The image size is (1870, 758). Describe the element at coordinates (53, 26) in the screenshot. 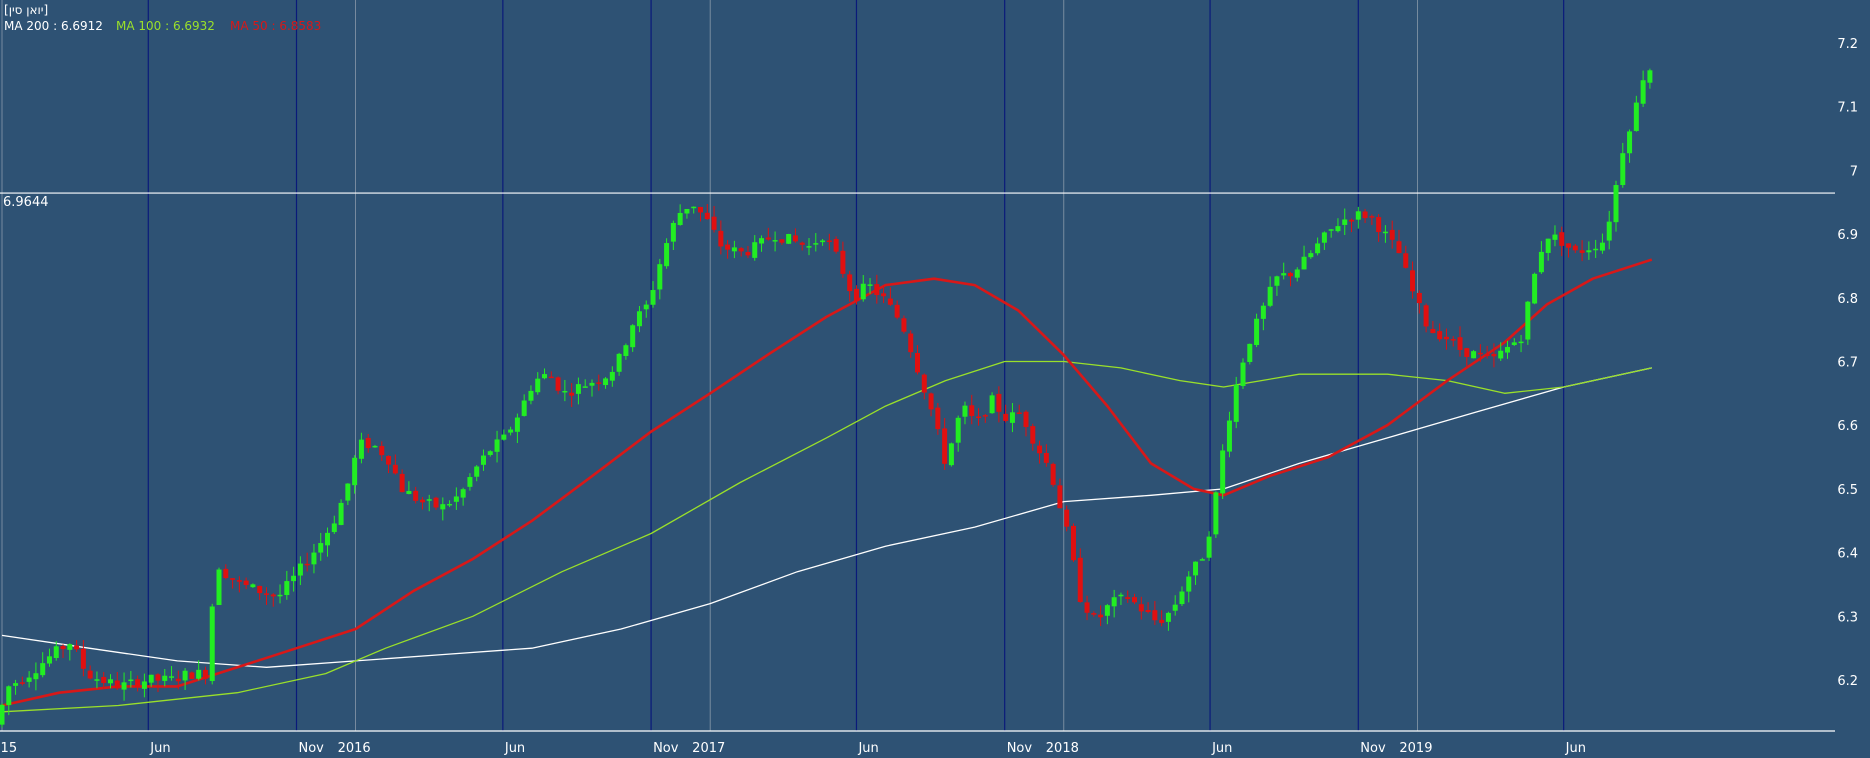

I see `ma200-legend: MA 200 : 6.6912` at that location.